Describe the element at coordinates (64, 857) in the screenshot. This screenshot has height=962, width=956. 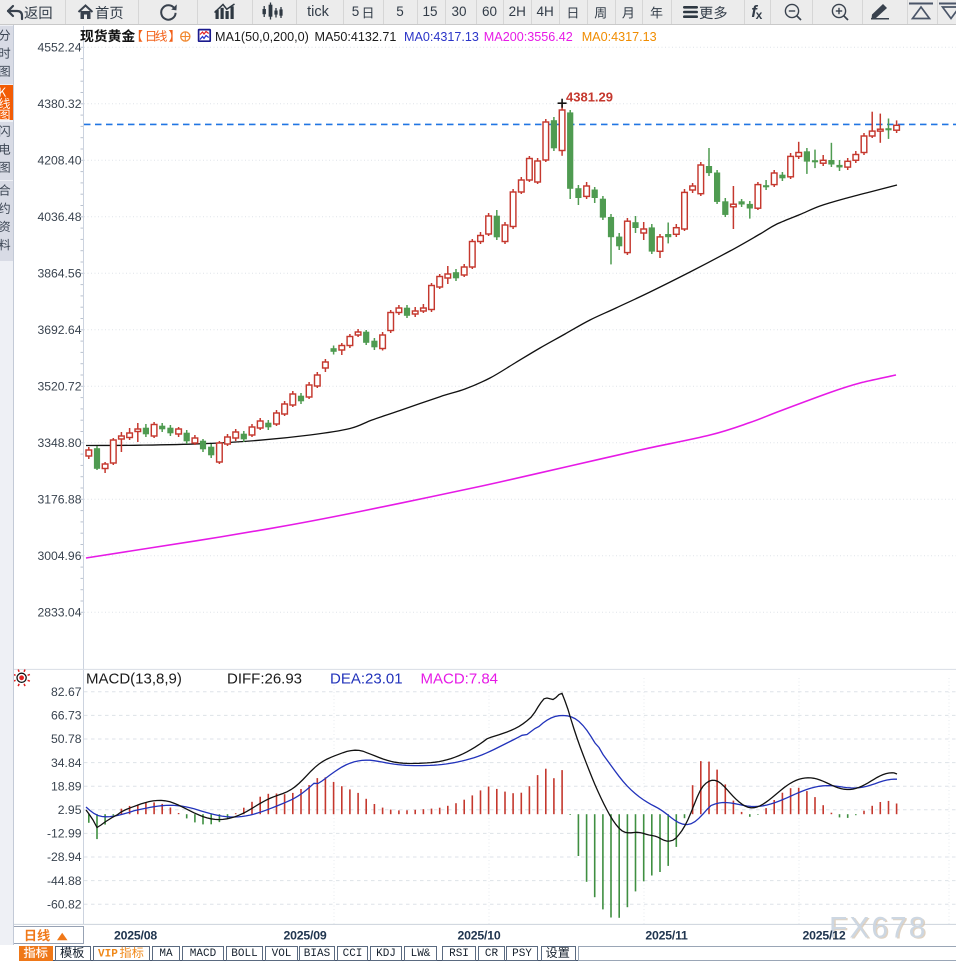
I see `svg-text: -28.94` at that location.